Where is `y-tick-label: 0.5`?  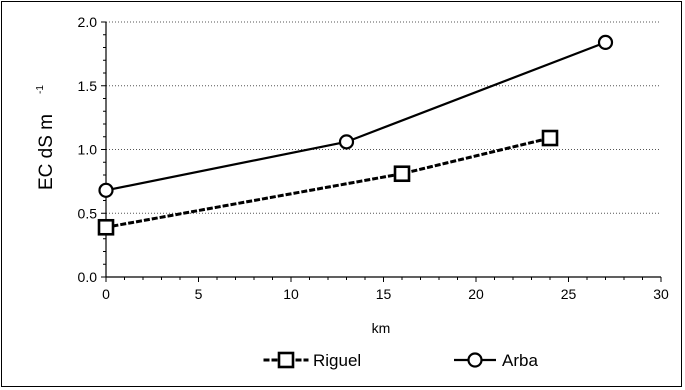 y-tick-label: 0.5 is located at coordinates (88, 213).